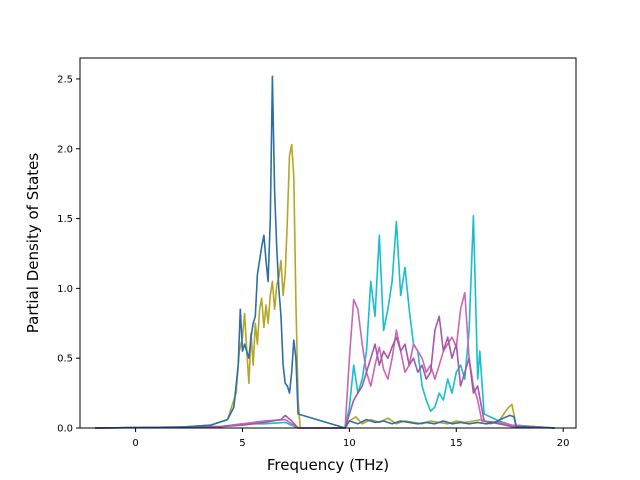  What do you see at coordinates (65, 149) in the screenshot?
I see `y-tick-label: 2.0` at bounding box center [65, 149].